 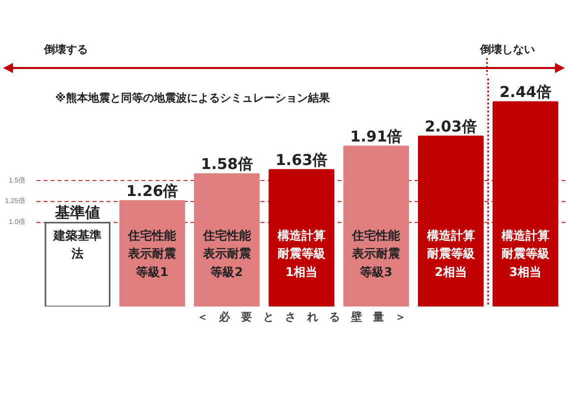 What do you see at coordinates (227, 253) in the screenshot?
I see `x-tick-label: 住宅性能表示耐震等級2` at bounding box center [227, 253].